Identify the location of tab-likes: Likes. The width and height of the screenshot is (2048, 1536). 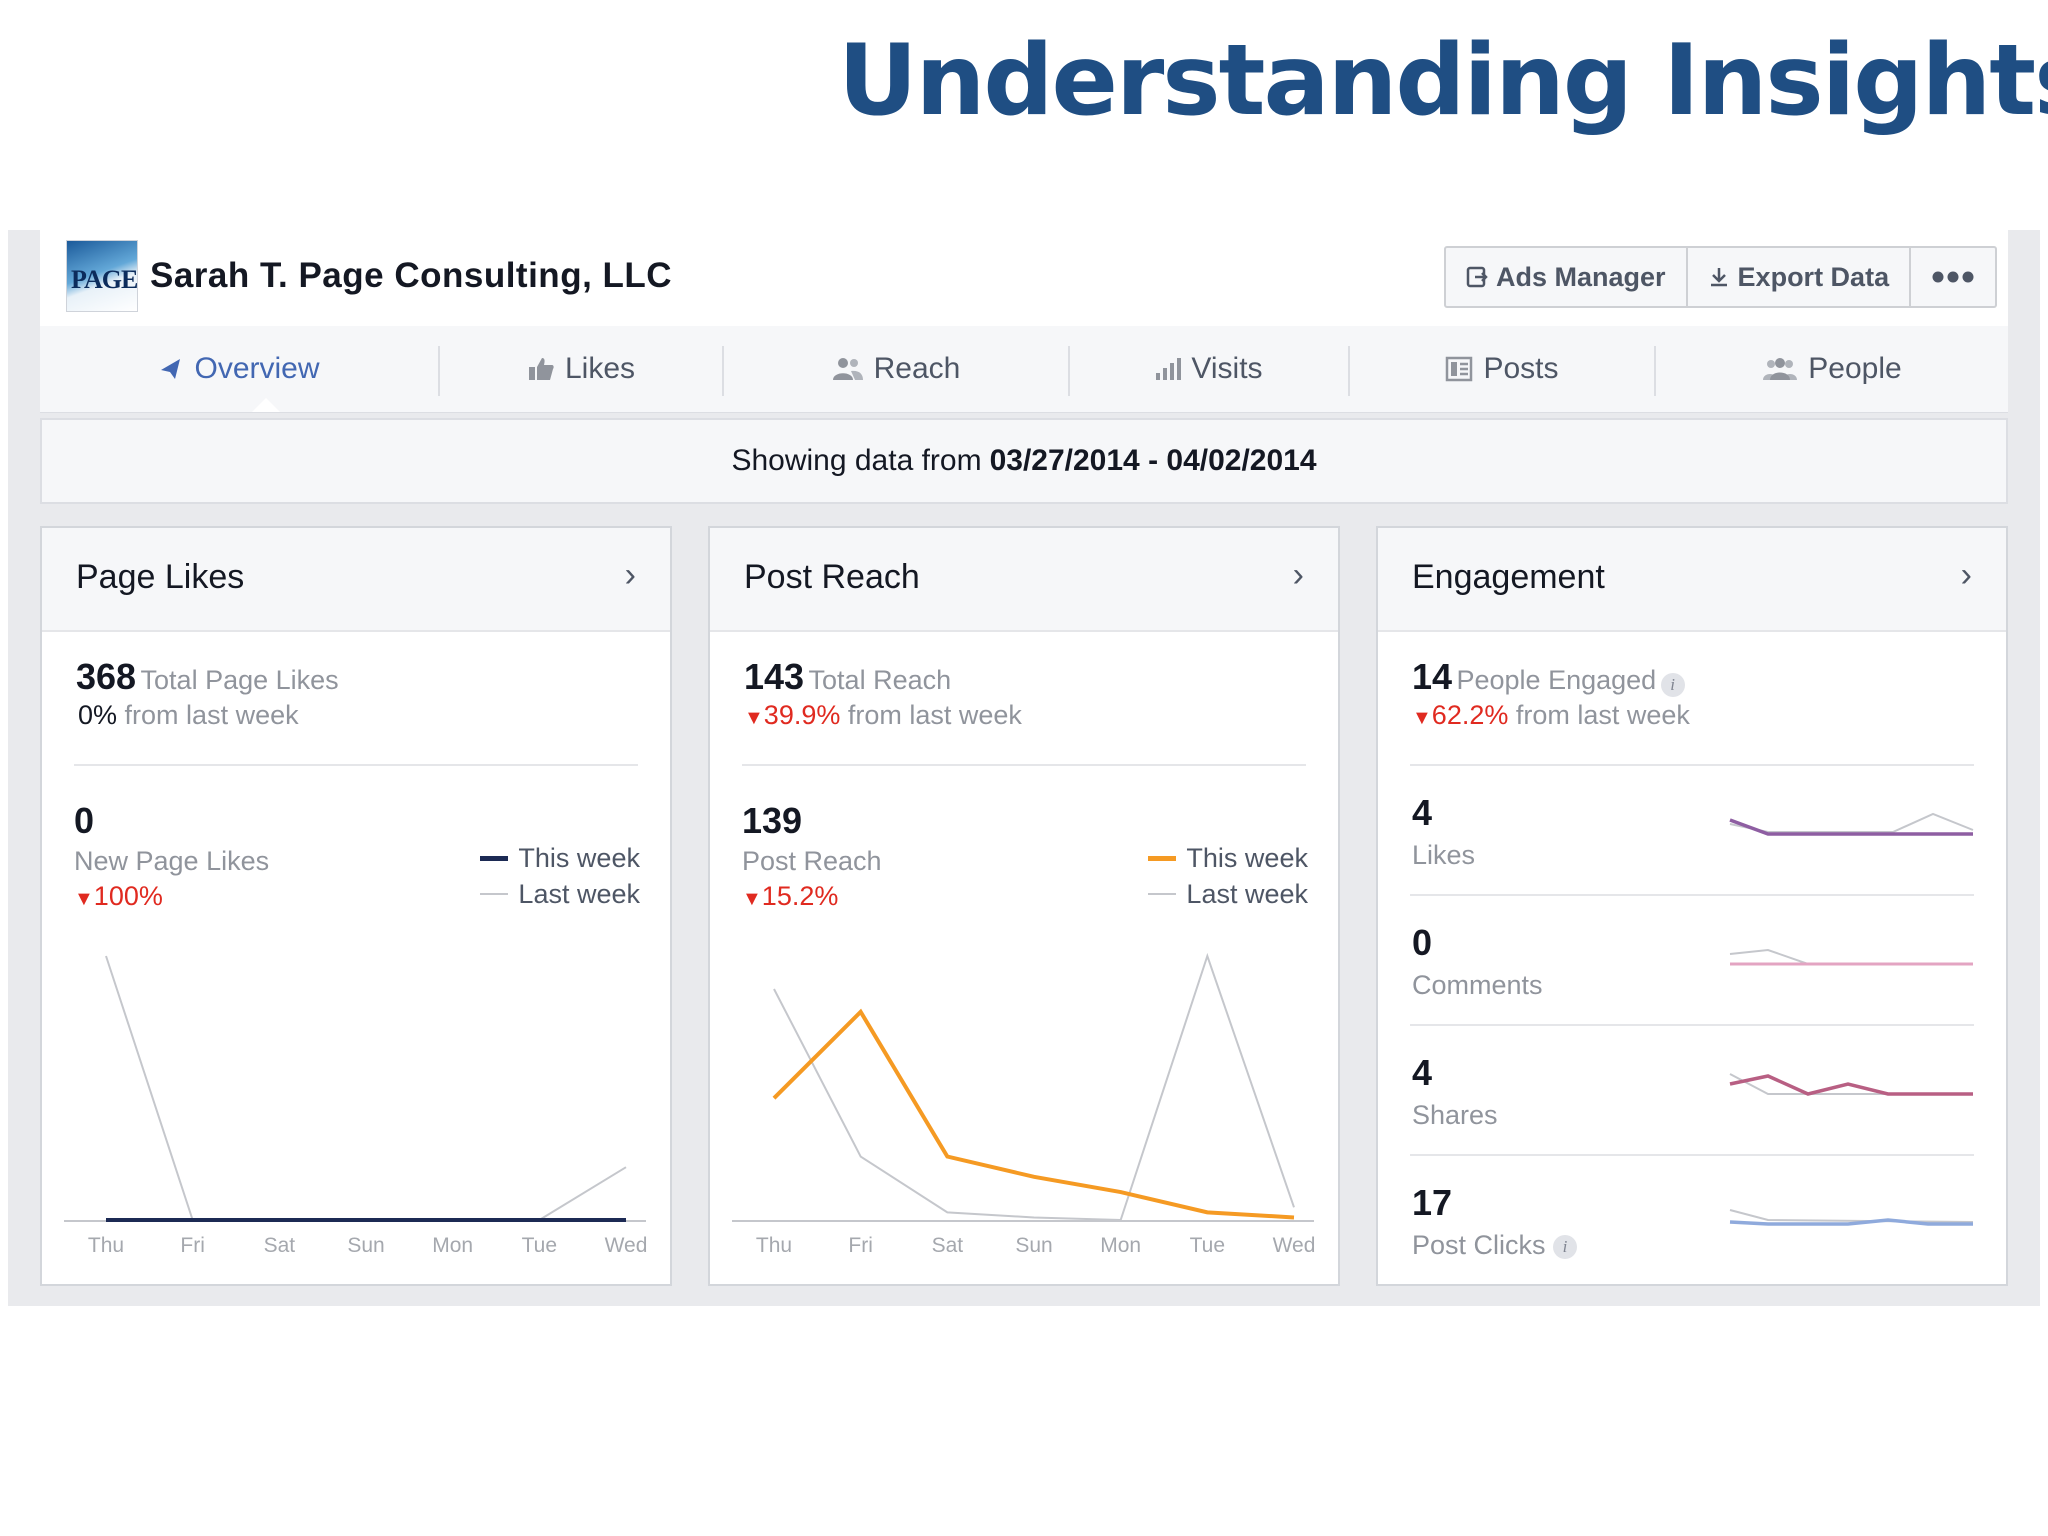
(581, 369).